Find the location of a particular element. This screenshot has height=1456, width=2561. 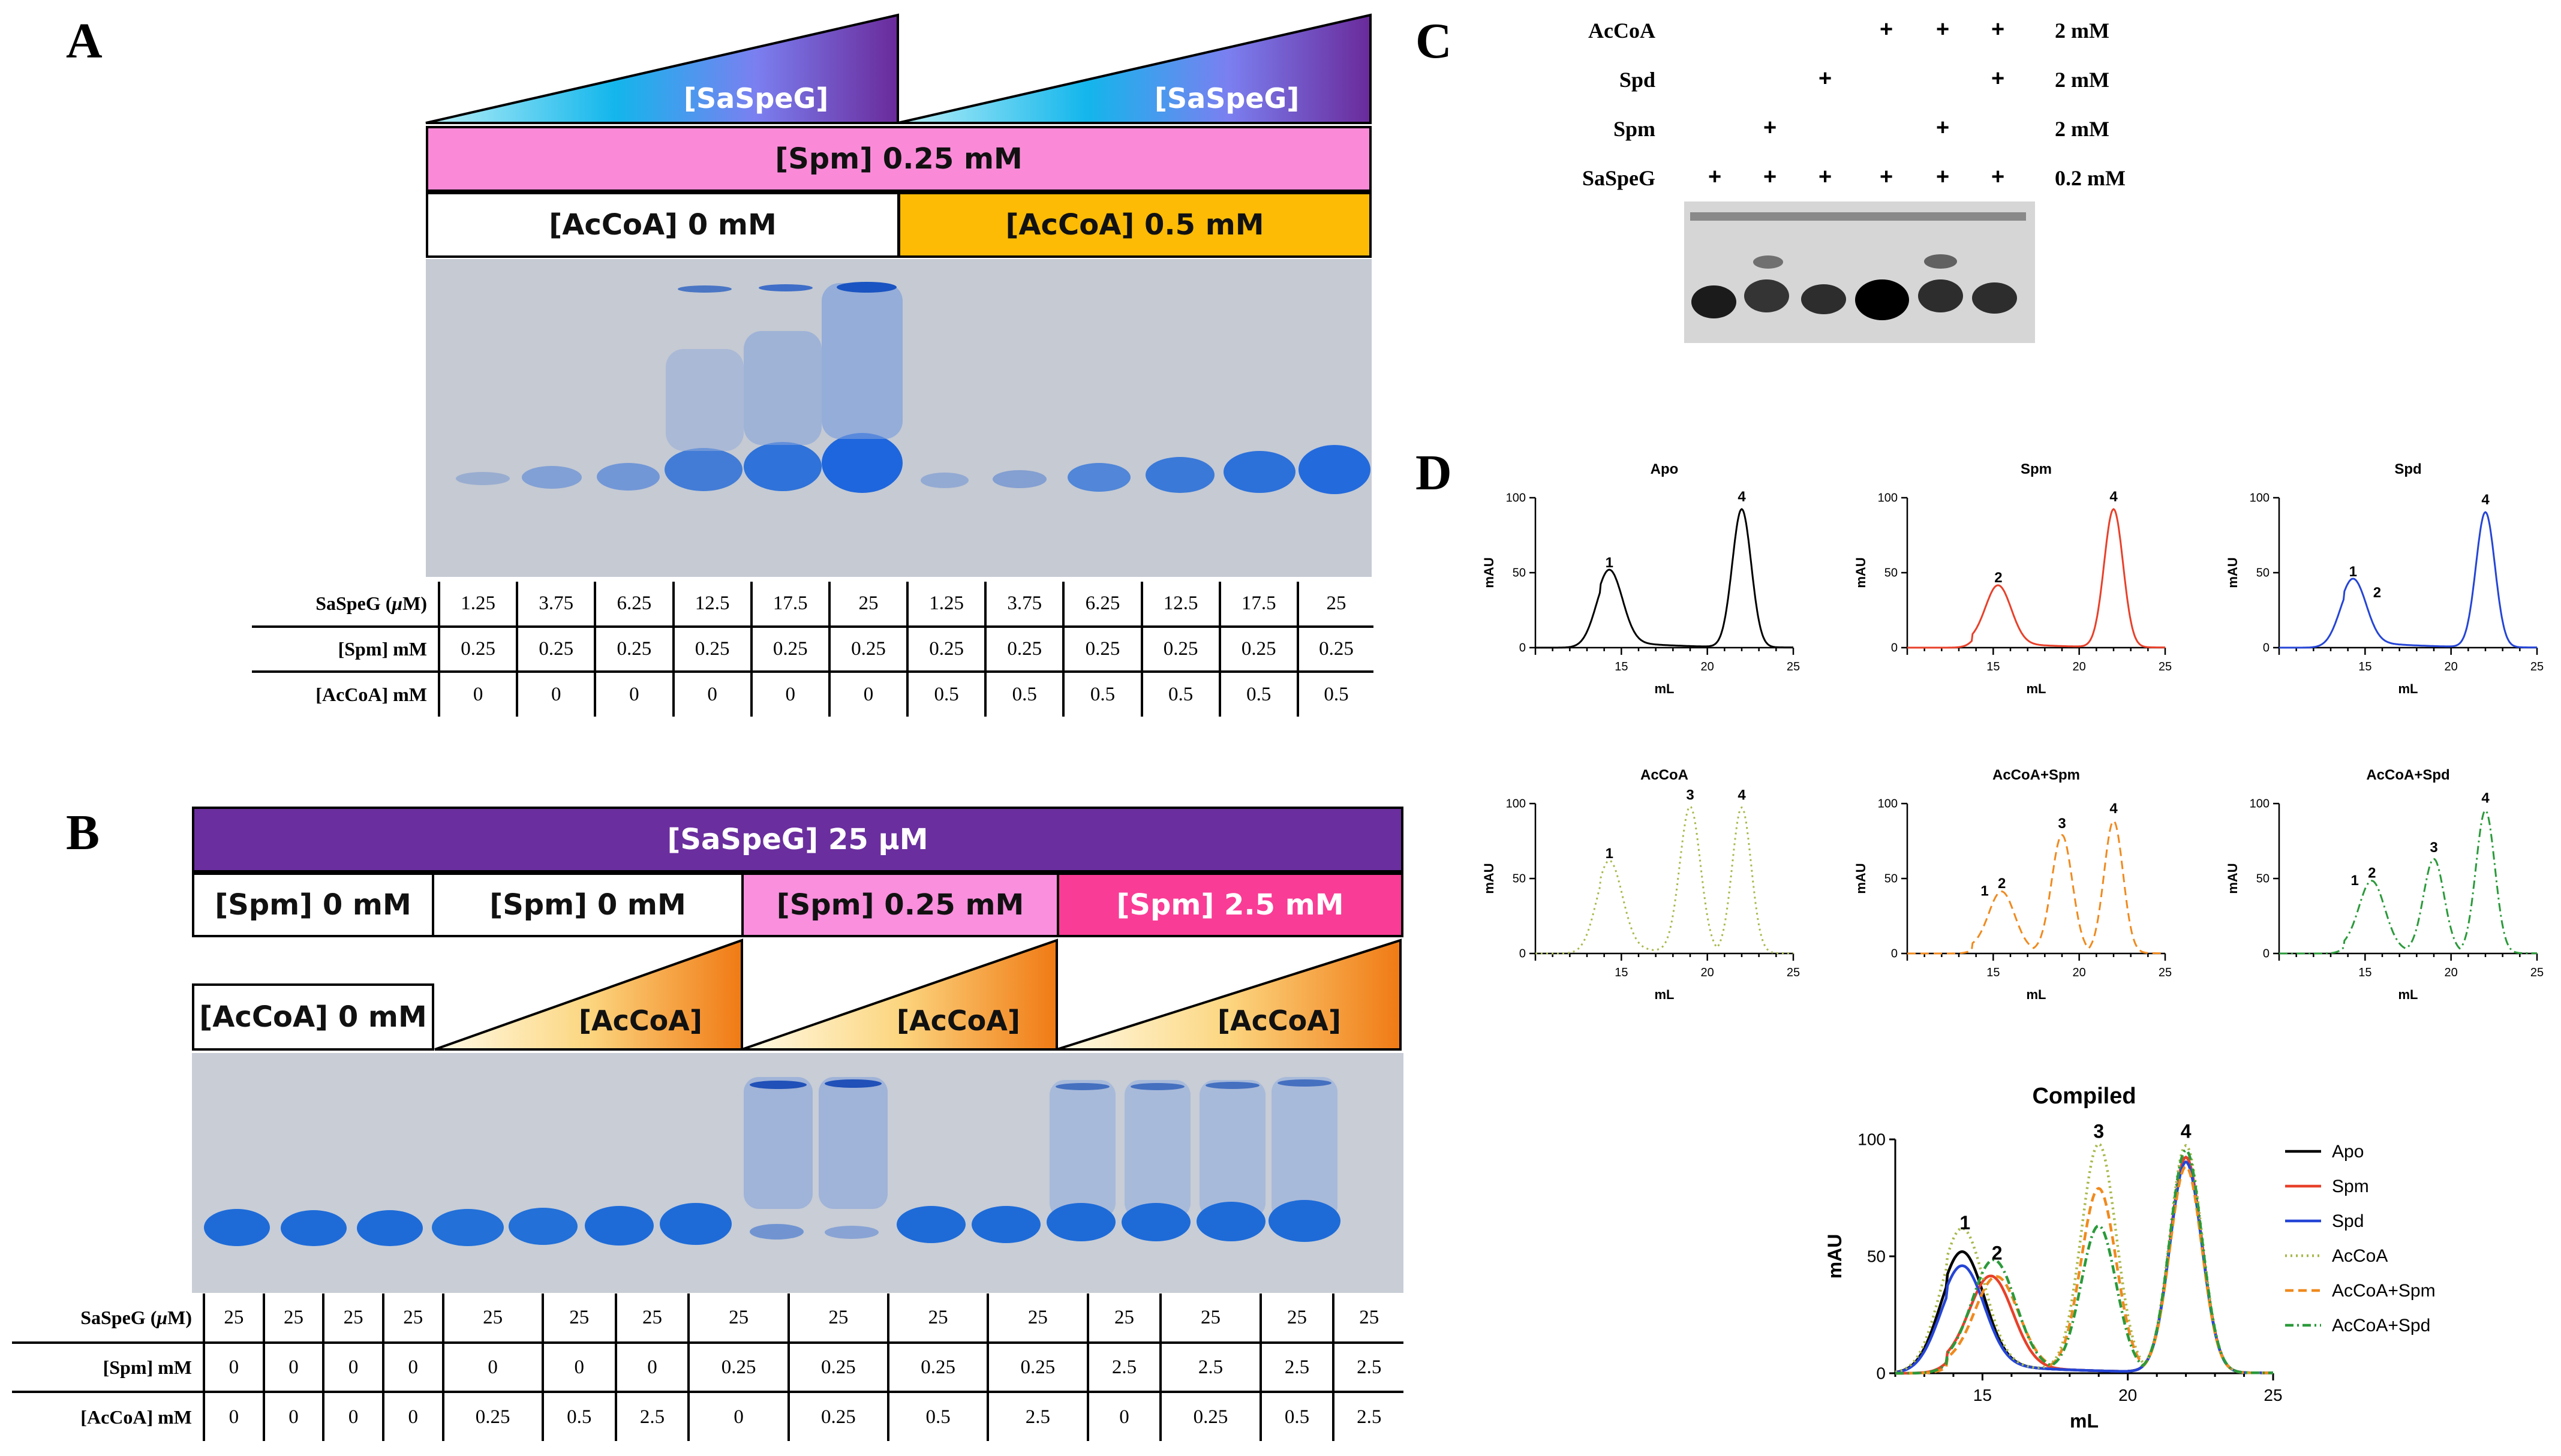

plot2-y-tick-label-100: 100 is located at coordinates (2260, 498).